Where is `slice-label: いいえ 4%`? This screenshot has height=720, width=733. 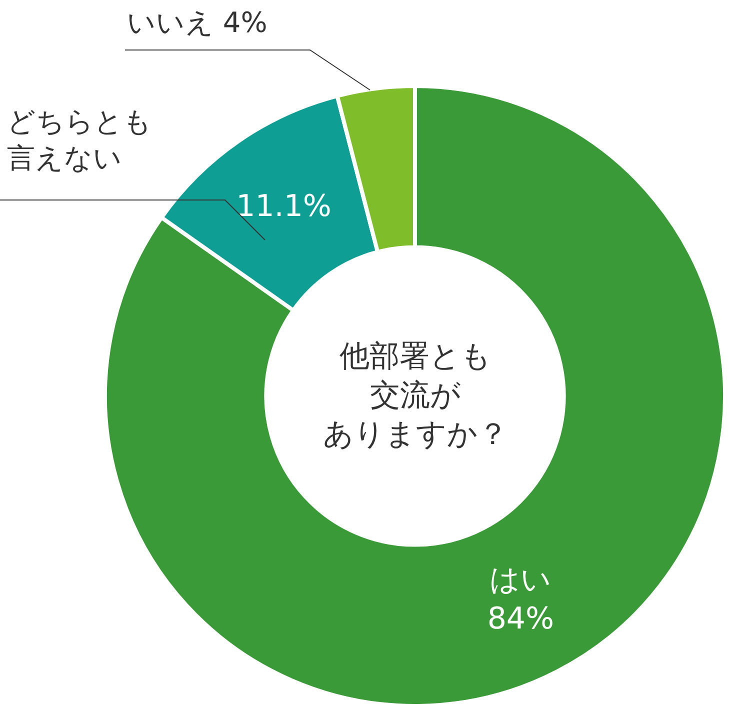 slice-label: いいえ 4% is located at coordinates (197, 22).